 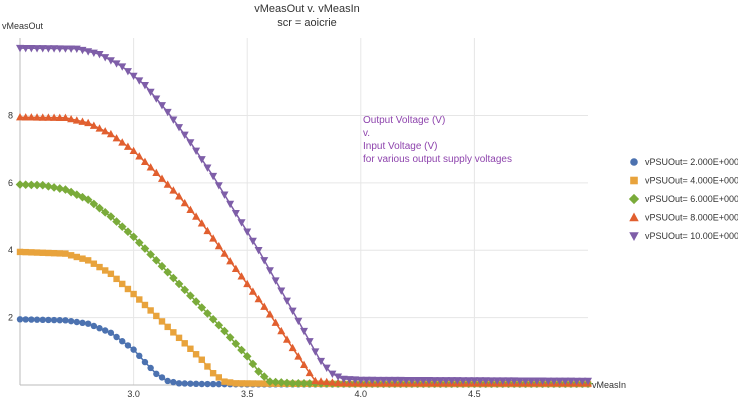 I want to click on x-axis-label: vMeasIn, so click(x=609, y=385).